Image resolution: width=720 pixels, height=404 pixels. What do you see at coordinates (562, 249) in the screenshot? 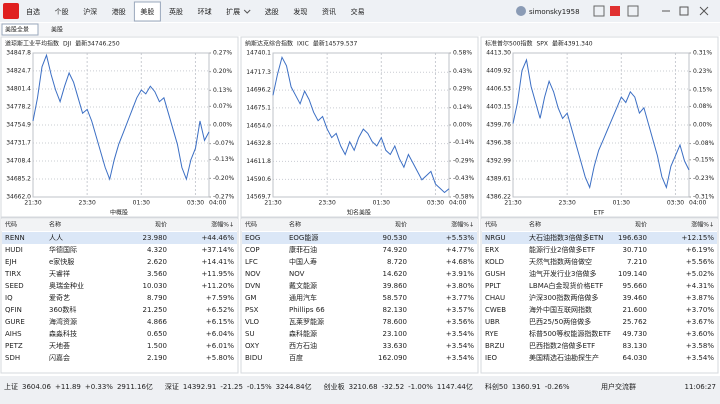
I see `cell: 能源行业2倍做多ETF` at bounding box center [562, 249].